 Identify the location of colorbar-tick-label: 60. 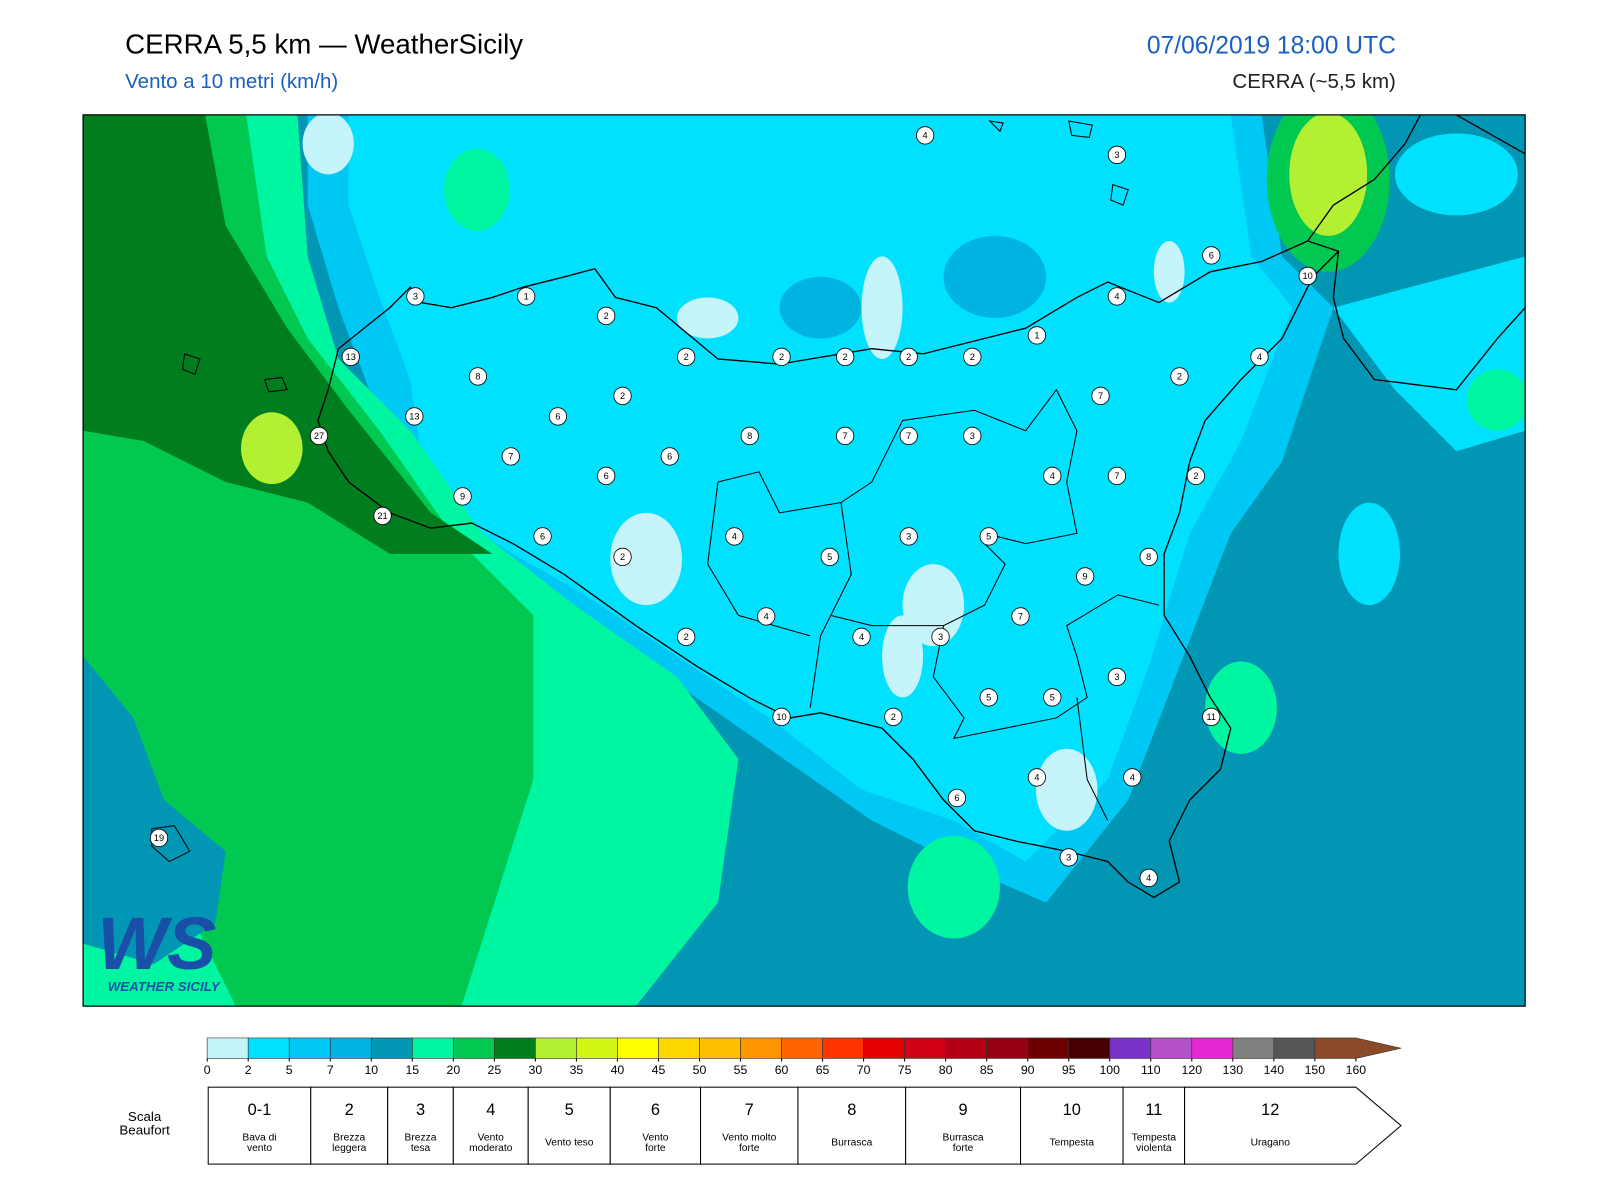
(782, 1070).